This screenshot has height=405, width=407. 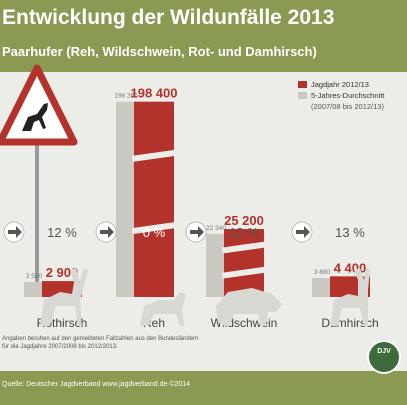 I want to click on change-label-1: 0 %, so click(x=154, y=232).